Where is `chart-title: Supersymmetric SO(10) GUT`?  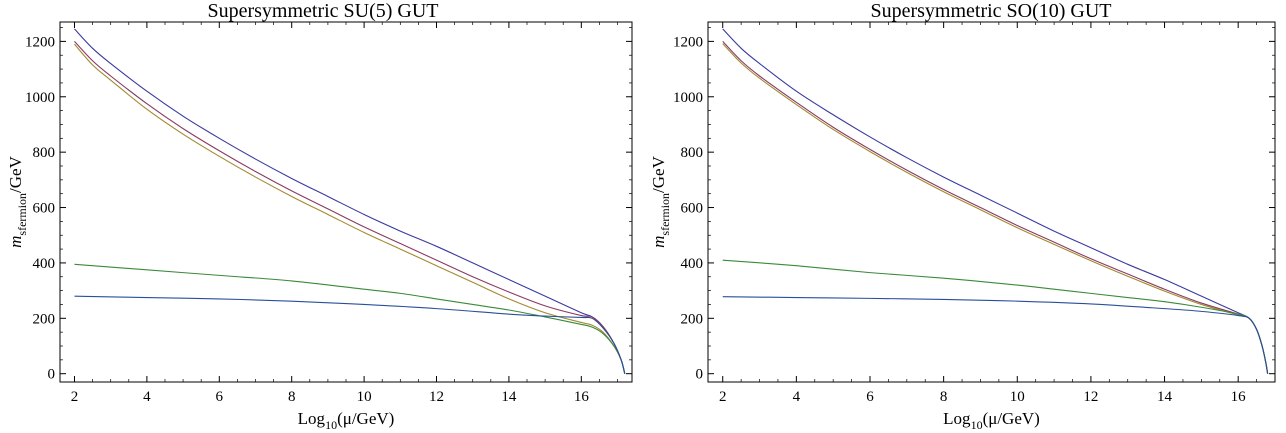
chart-title: Supersymmetric SO(10) GUT is located at coordinates (990, 11).